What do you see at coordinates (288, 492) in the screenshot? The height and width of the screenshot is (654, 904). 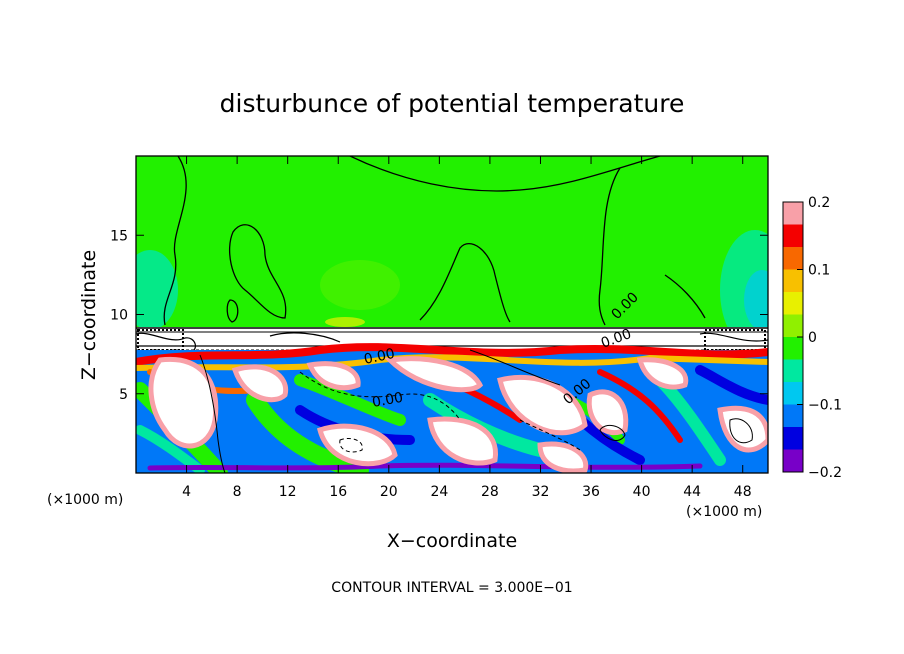 I see `x-tick-label: 12` at bounding box center [288, 492].